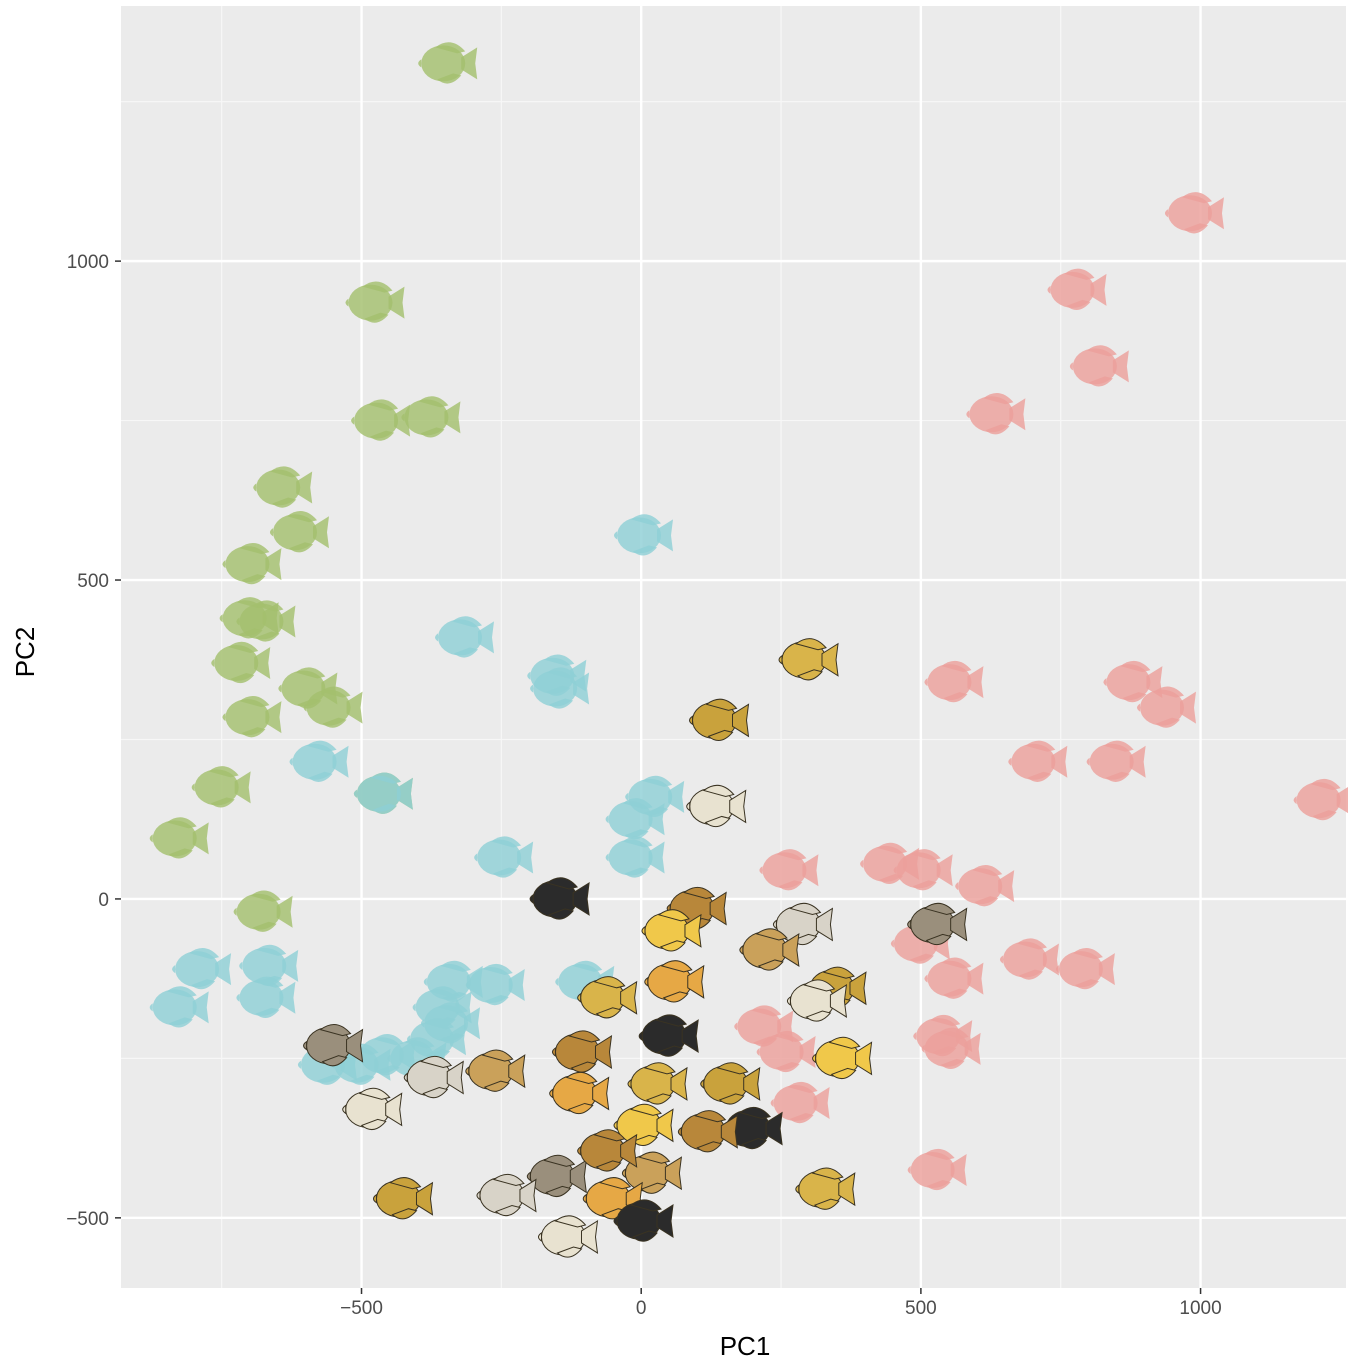 The width and height of the screenshot is (1348, 1360). Describe the element at coordinates (93, 581) in the screenshot. I see `y-tick-label: 500` at that location.